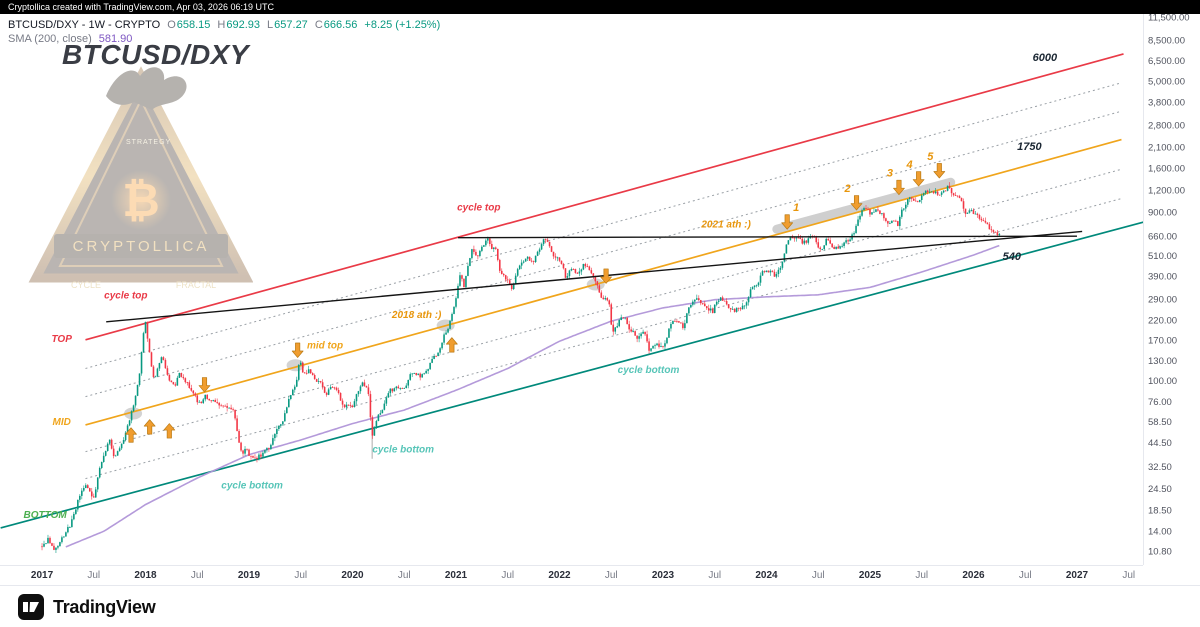 The height and width of the screenshot is (627, 1200). I want to click on price-axis-label: 2,800.00, so click(1166, 126).